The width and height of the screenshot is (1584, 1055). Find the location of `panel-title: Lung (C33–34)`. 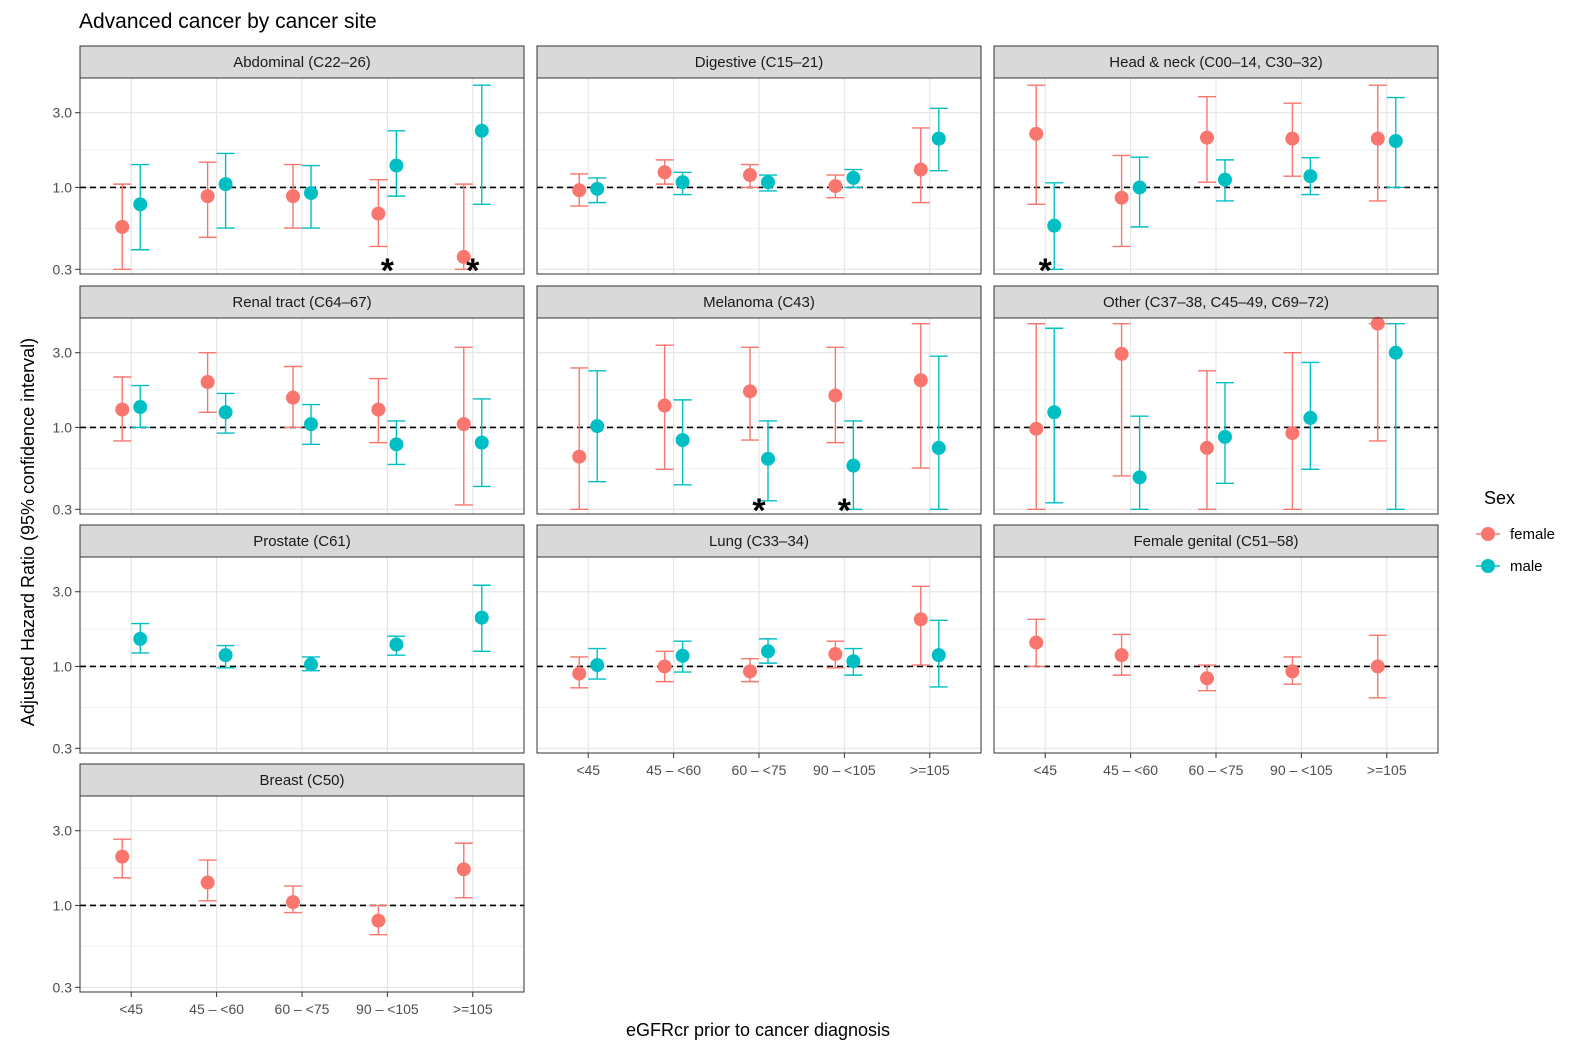

panel-title: Lung (C33–34) is located at coordinates (759, 541).